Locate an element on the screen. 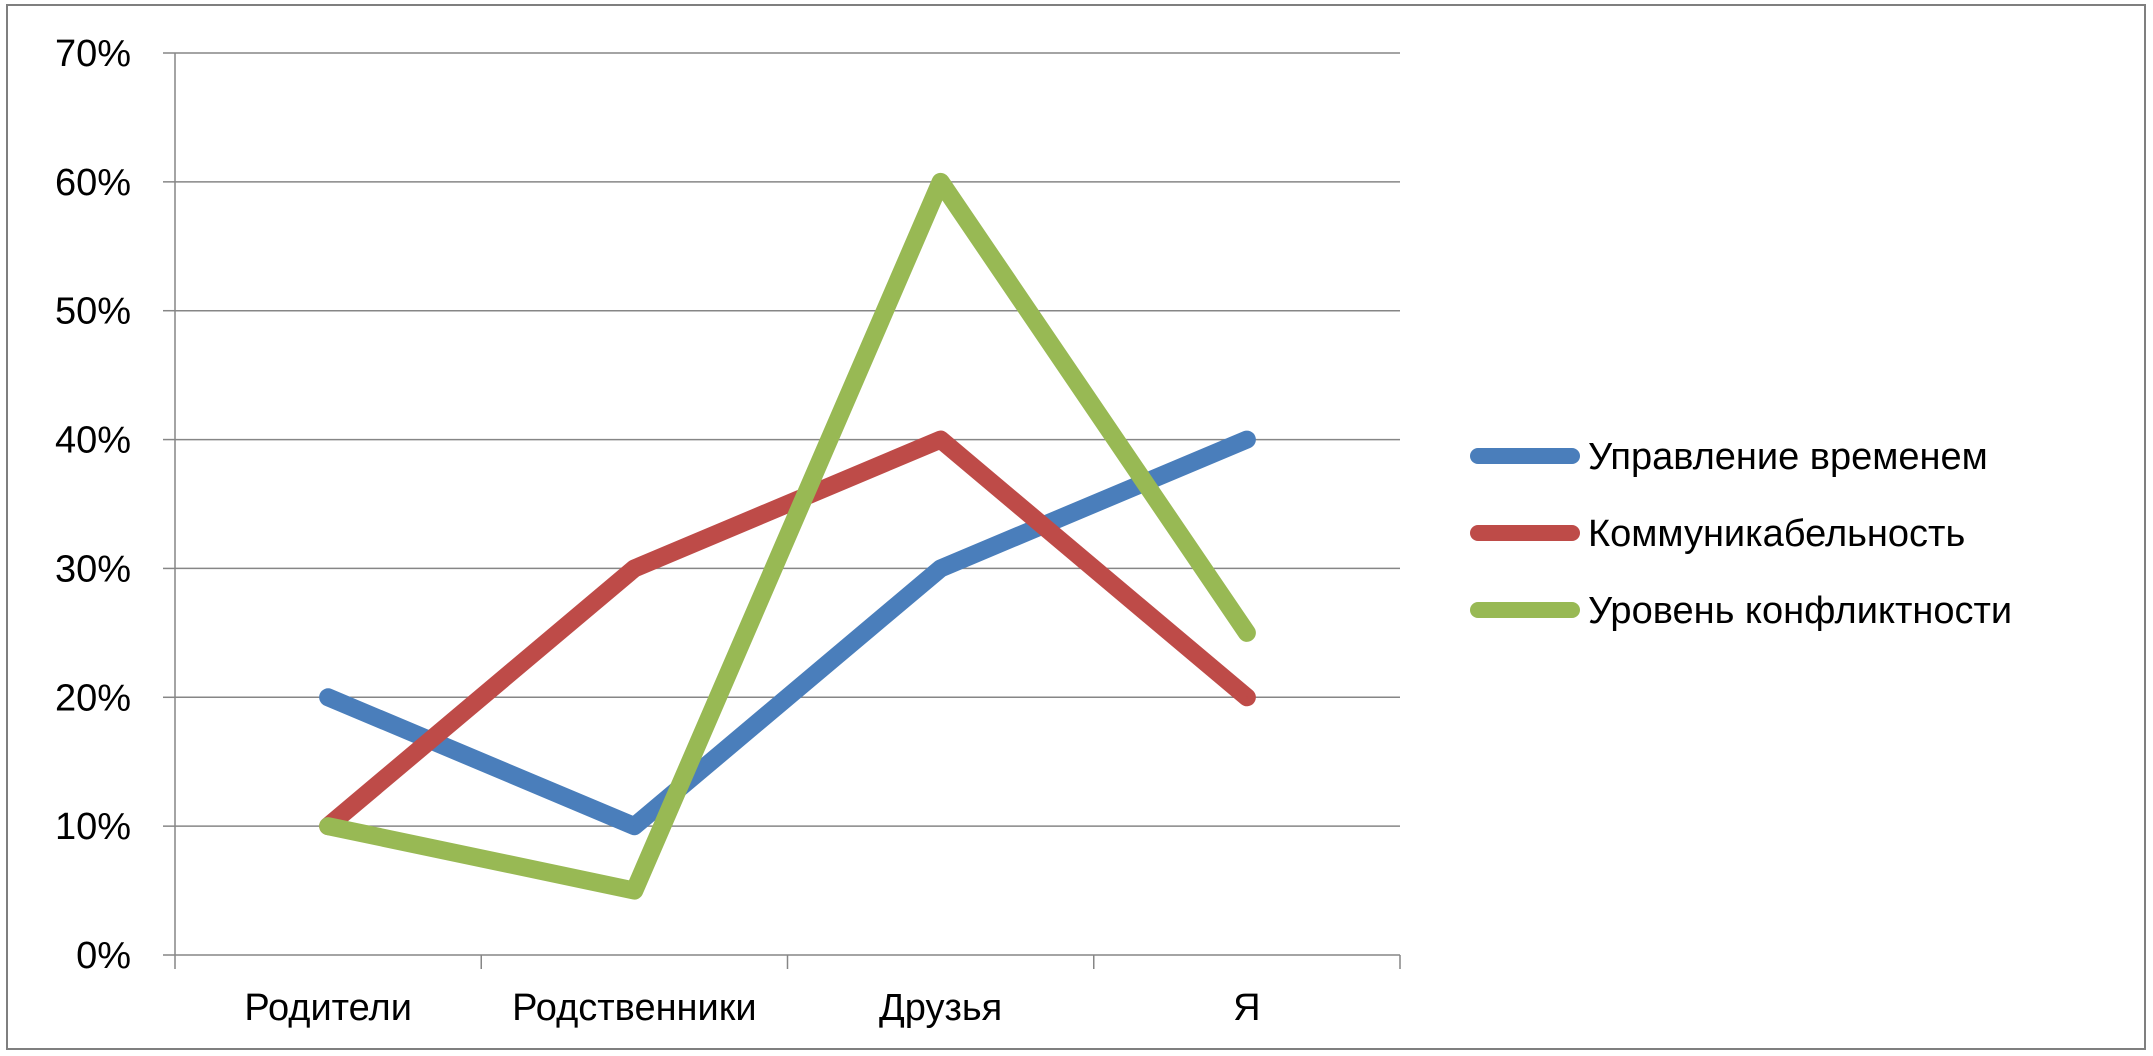  y-tick-labels: 0% 10% 20% 30% 40% 50% 60% 70% is located at coordinates (93, 505).